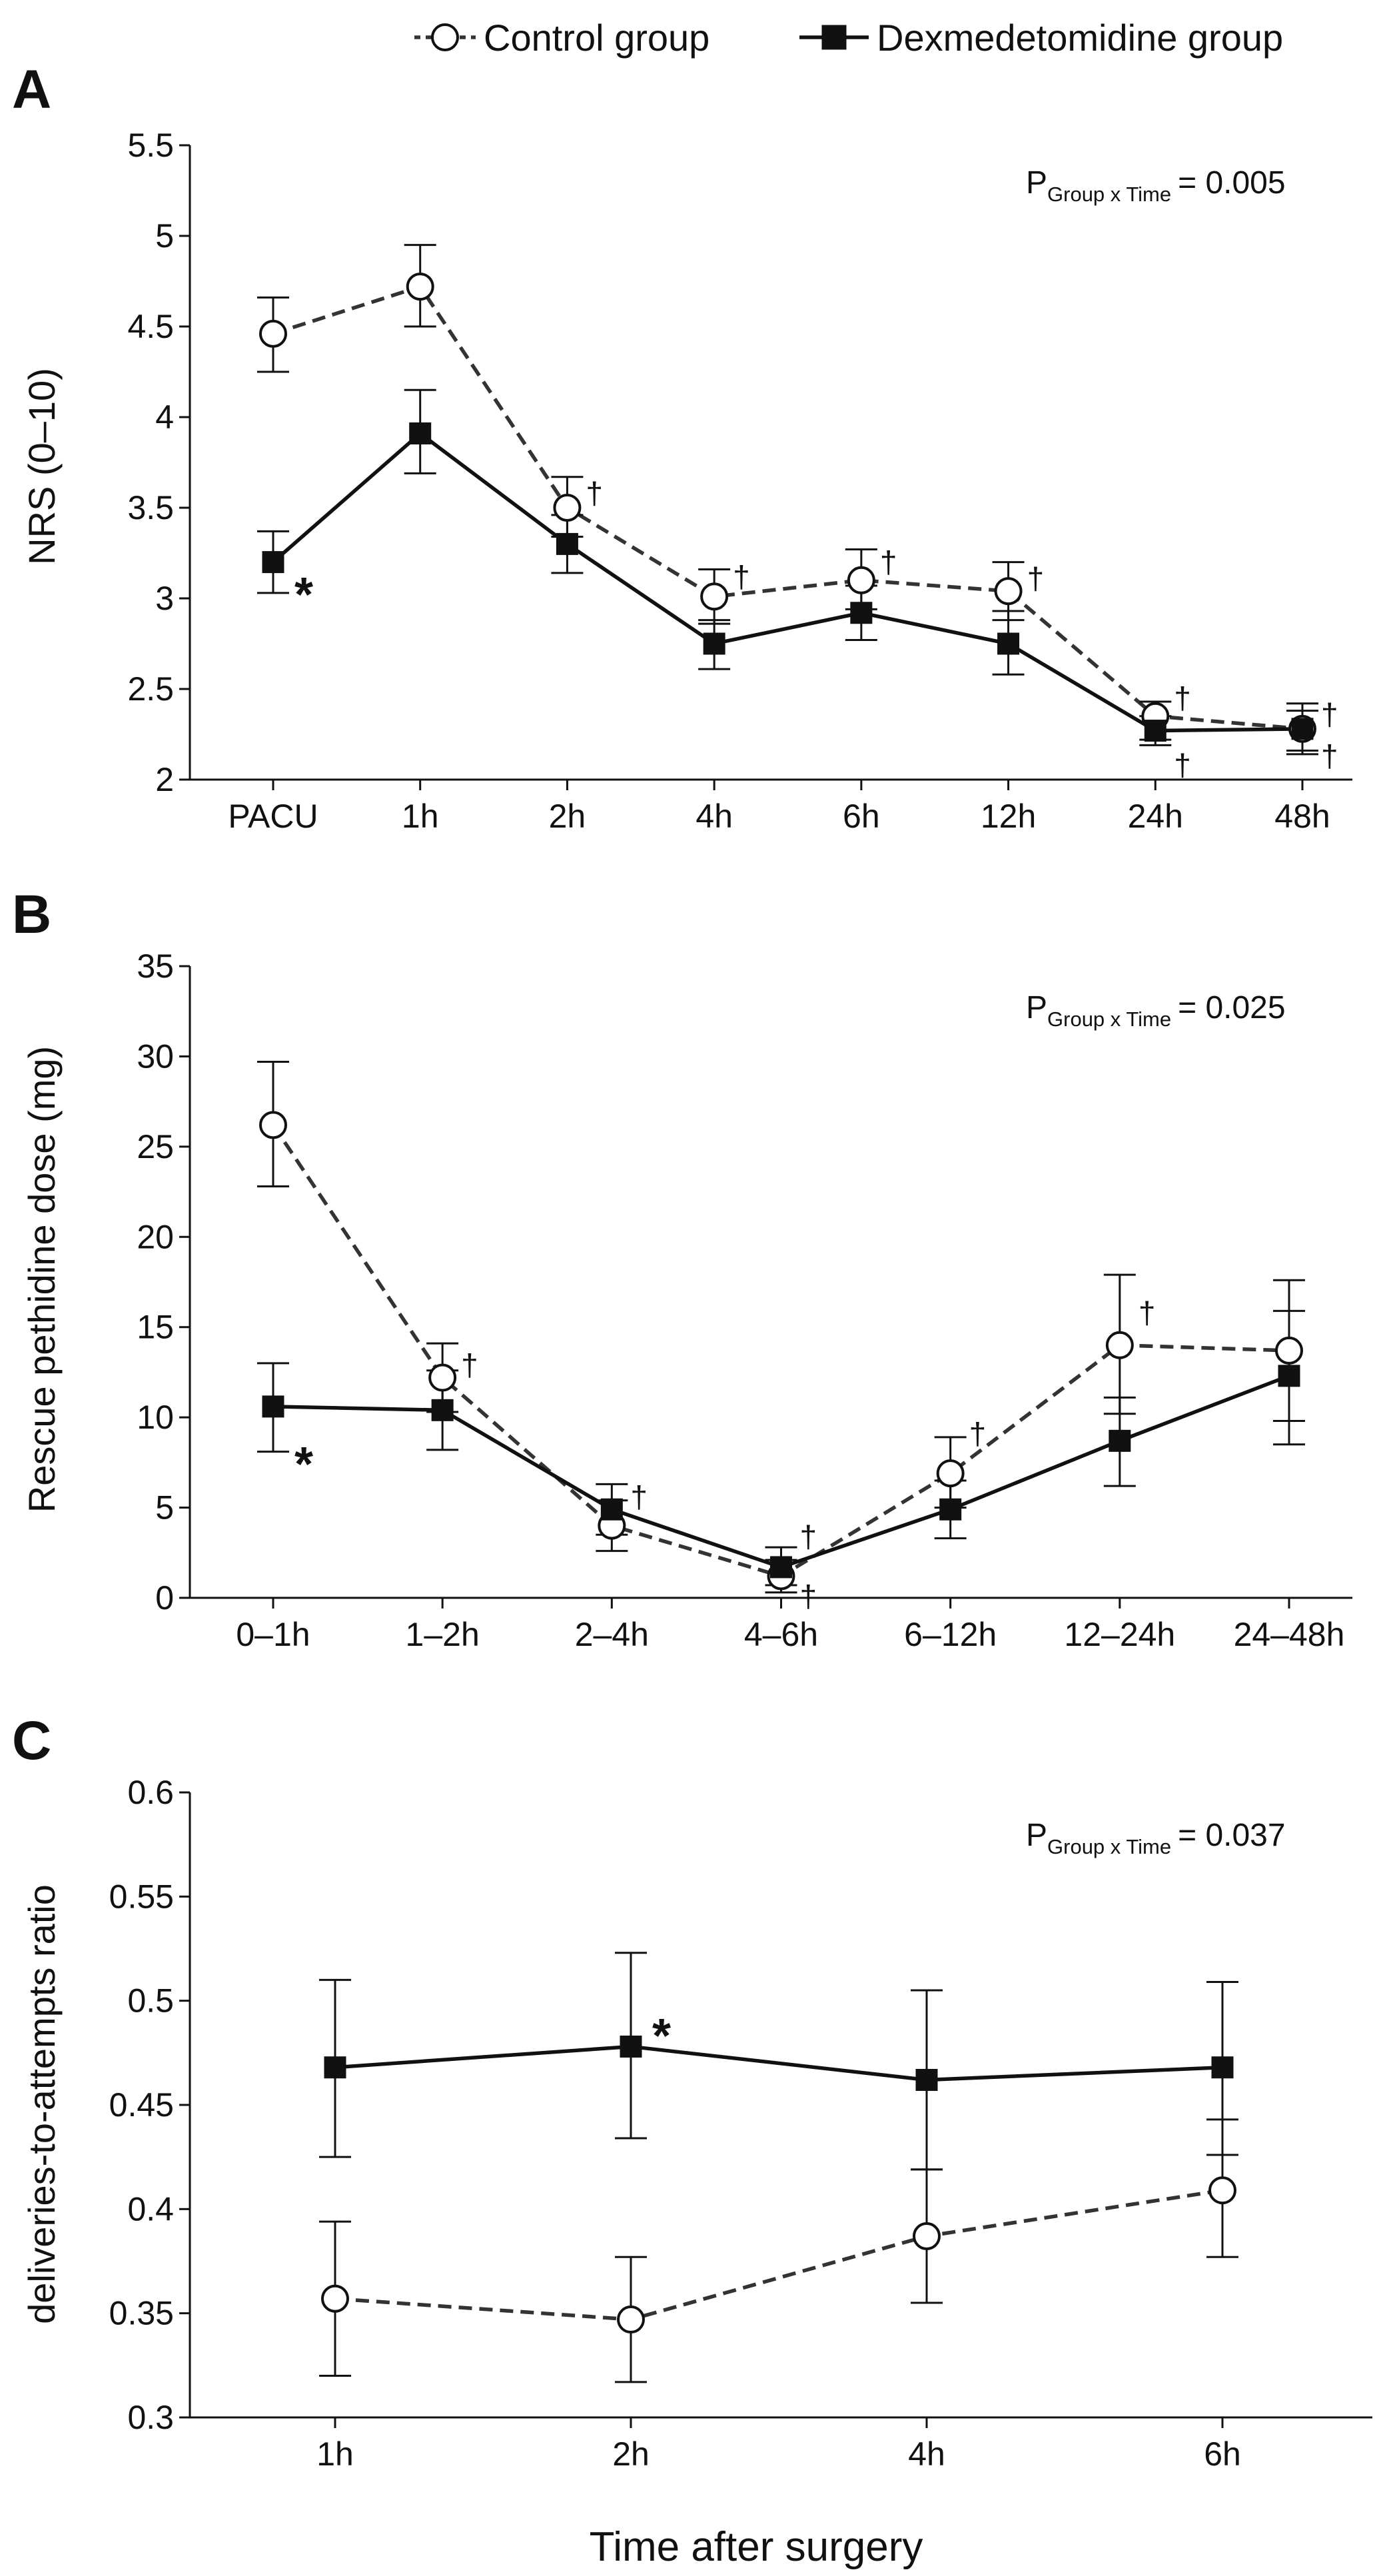 This screenshot has width=1389, height=2576. I want to click on y-tick-label: 0.6, so click(151, 1792).